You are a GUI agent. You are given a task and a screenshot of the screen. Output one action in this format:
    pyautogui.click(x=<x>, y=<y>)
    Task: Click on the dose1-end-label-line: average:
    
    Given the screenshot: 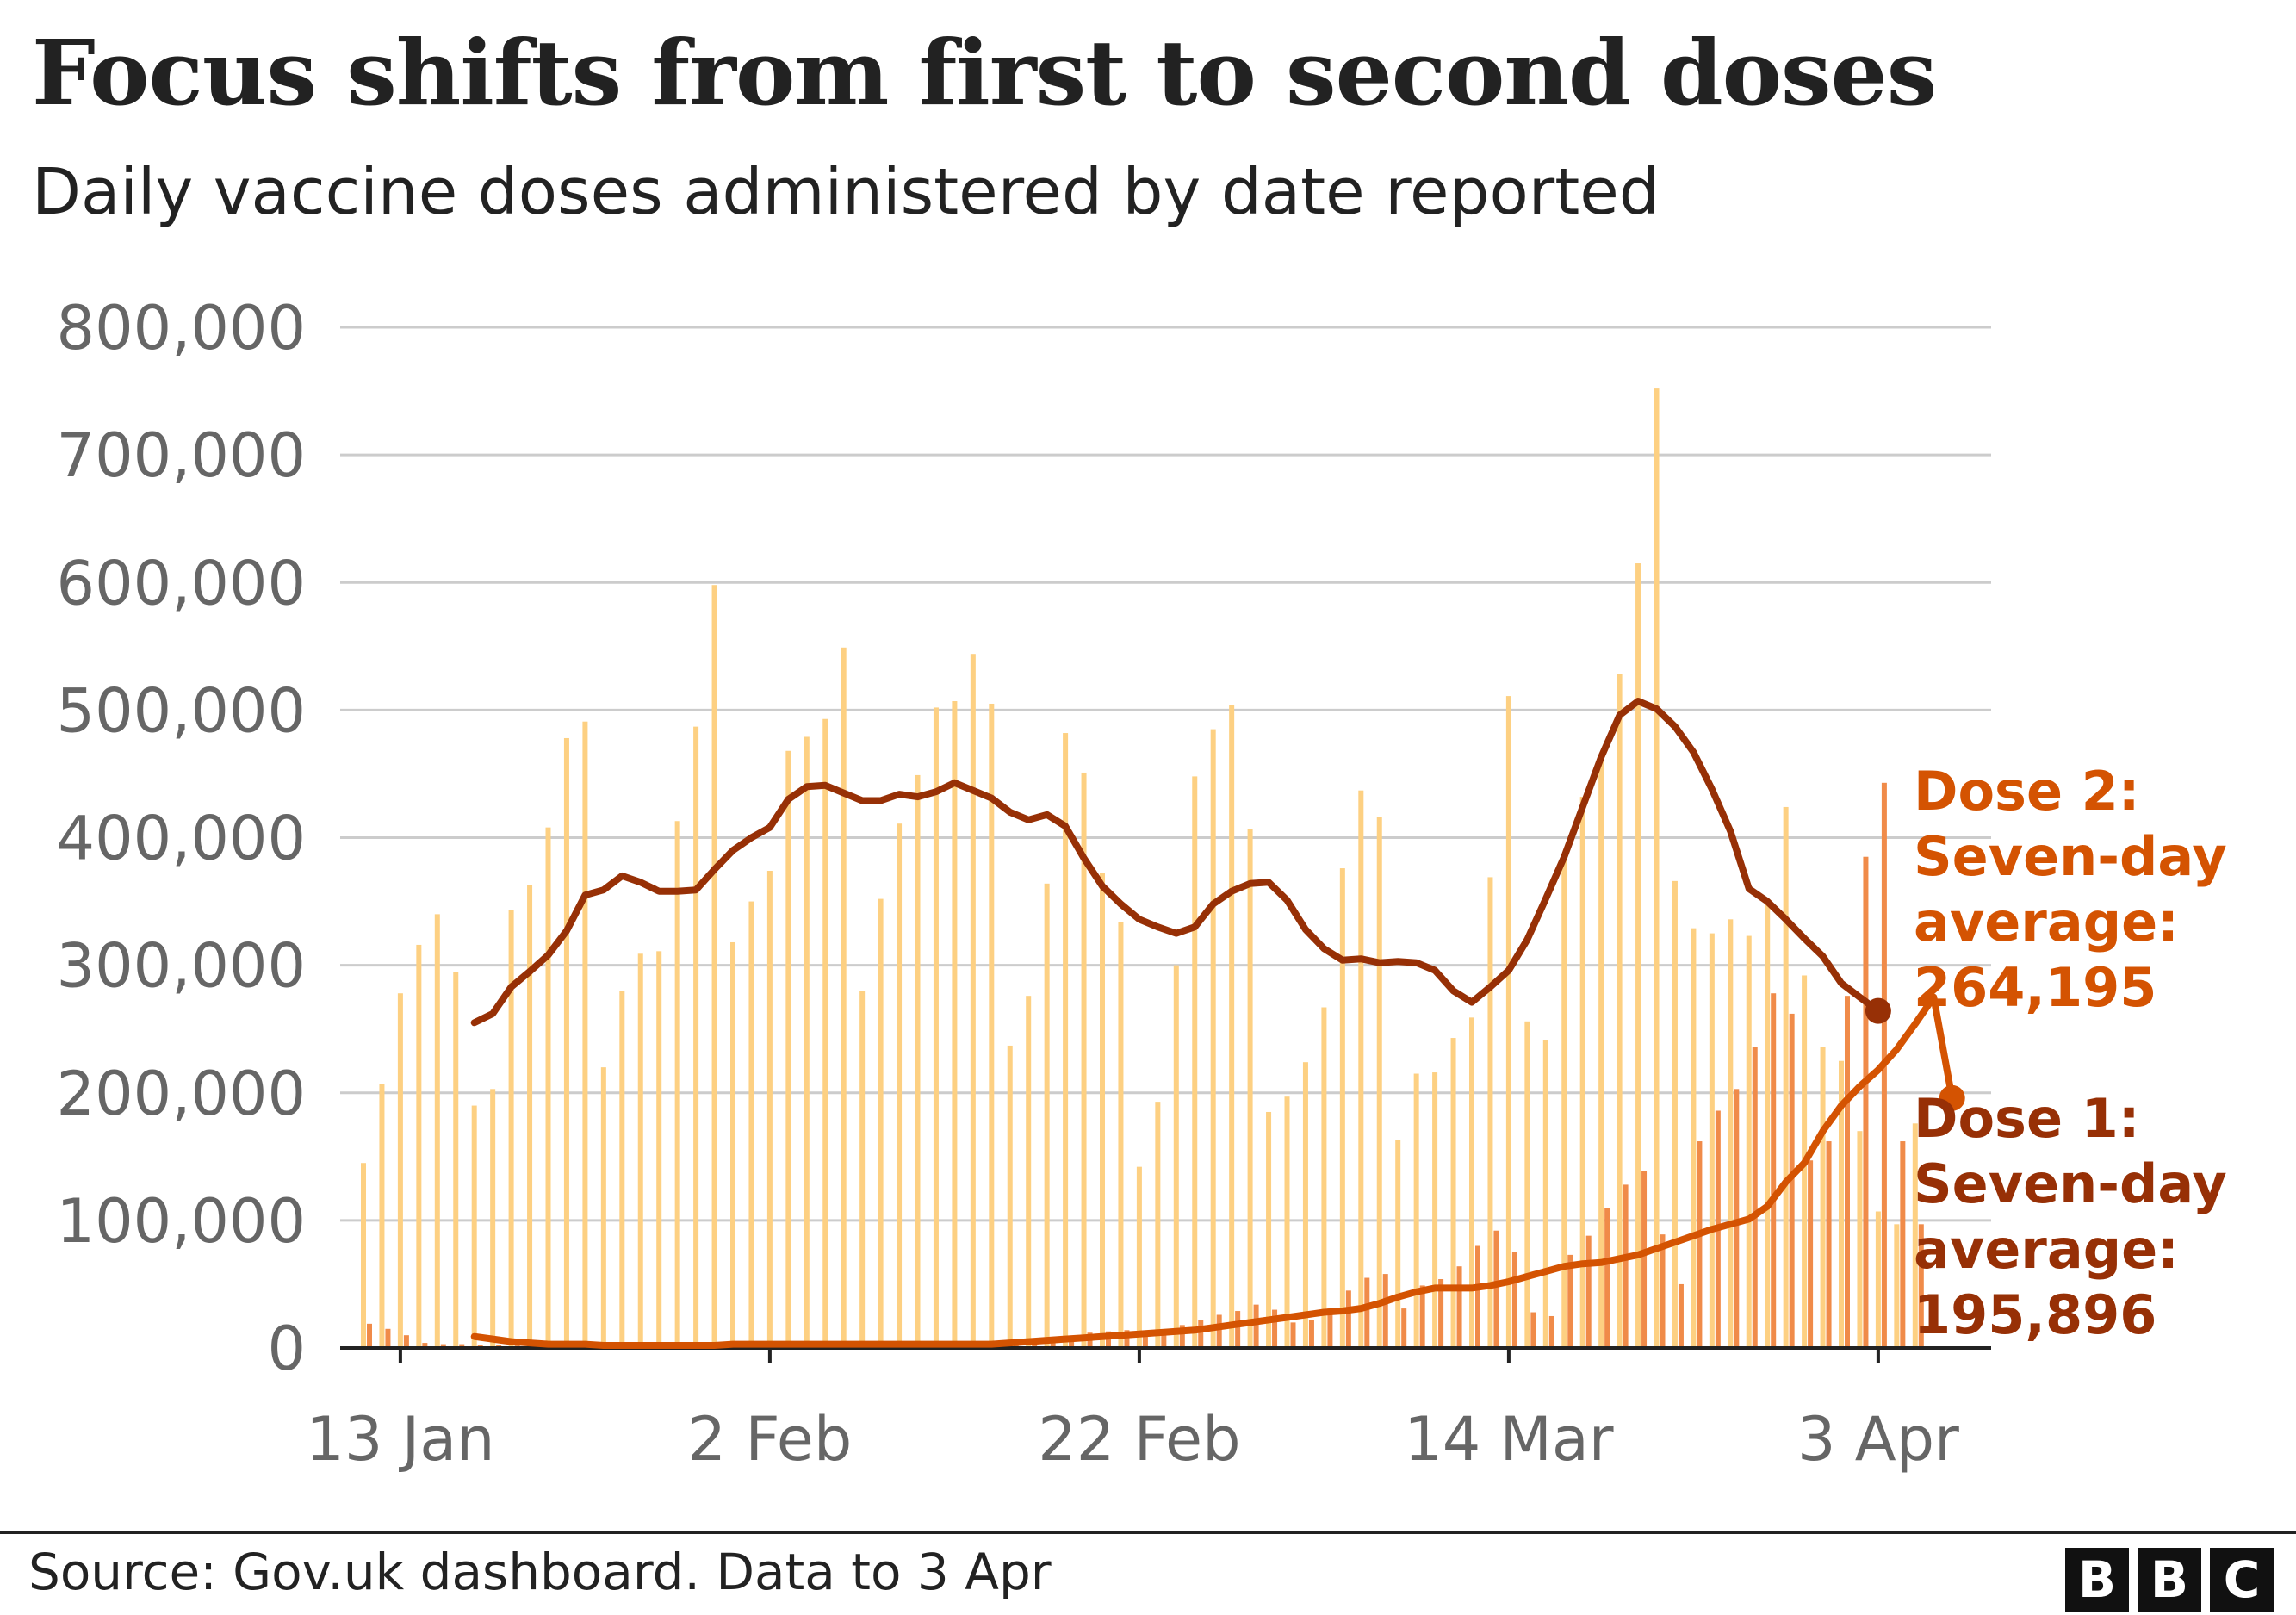 What is the action you would take?
    pyautogui.click(x=2046, y=1249)
    